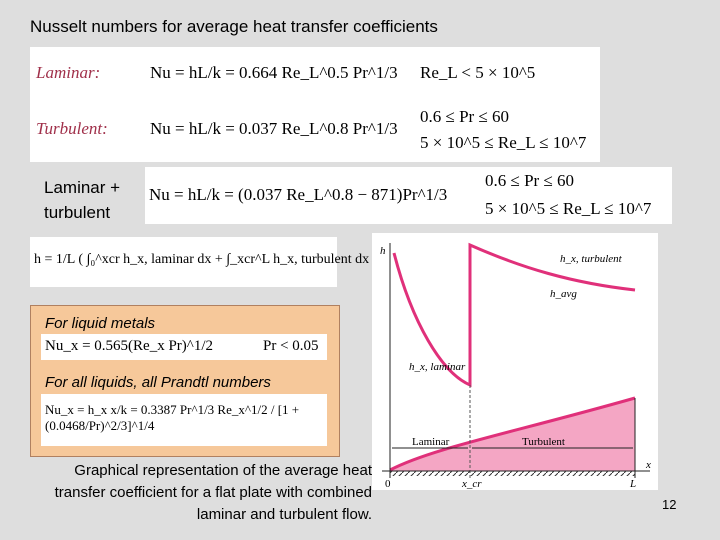 The height and width of the screenshot is (540, 720). What do you see at coordinates (472, 484) in the screenshot?
I see `xcr-label: x_cr` at bounding box center [472, 484].